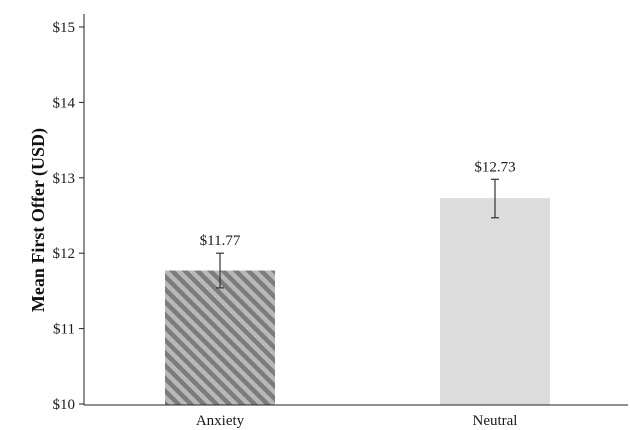 The width and height of the screenshot is (630, 430). I want to click on data-labels-group: $11.77 $12.73, so click(358, 204).